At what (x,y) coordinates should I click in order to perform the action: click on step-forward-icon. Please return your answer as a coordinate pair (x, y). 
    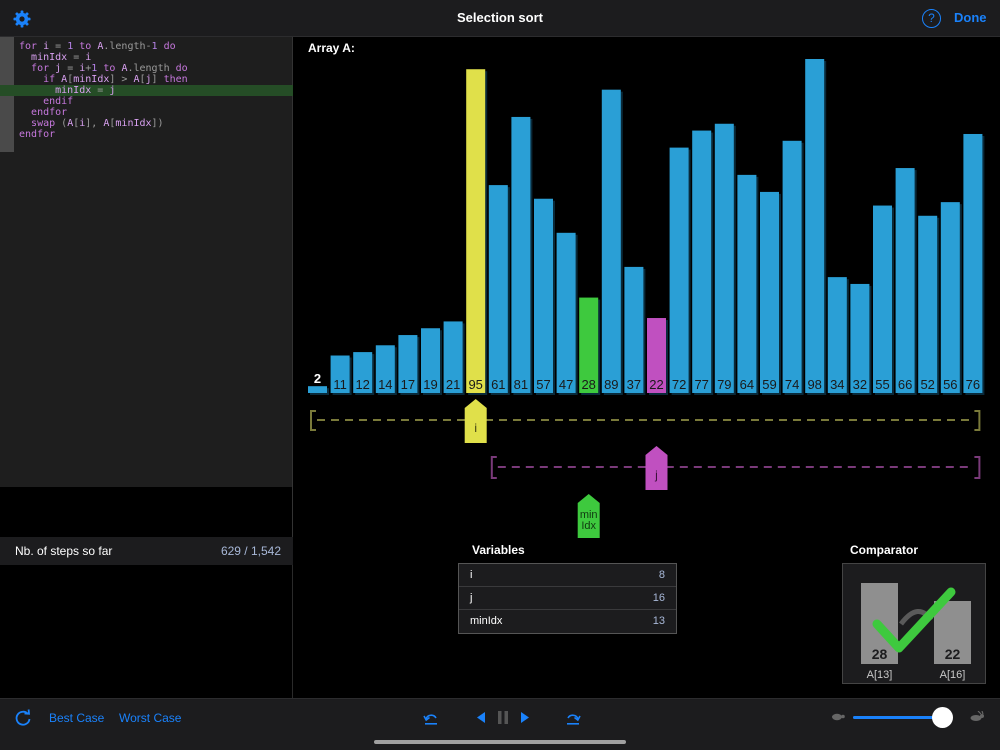
    Looking at the image, I should click on (573, 718).